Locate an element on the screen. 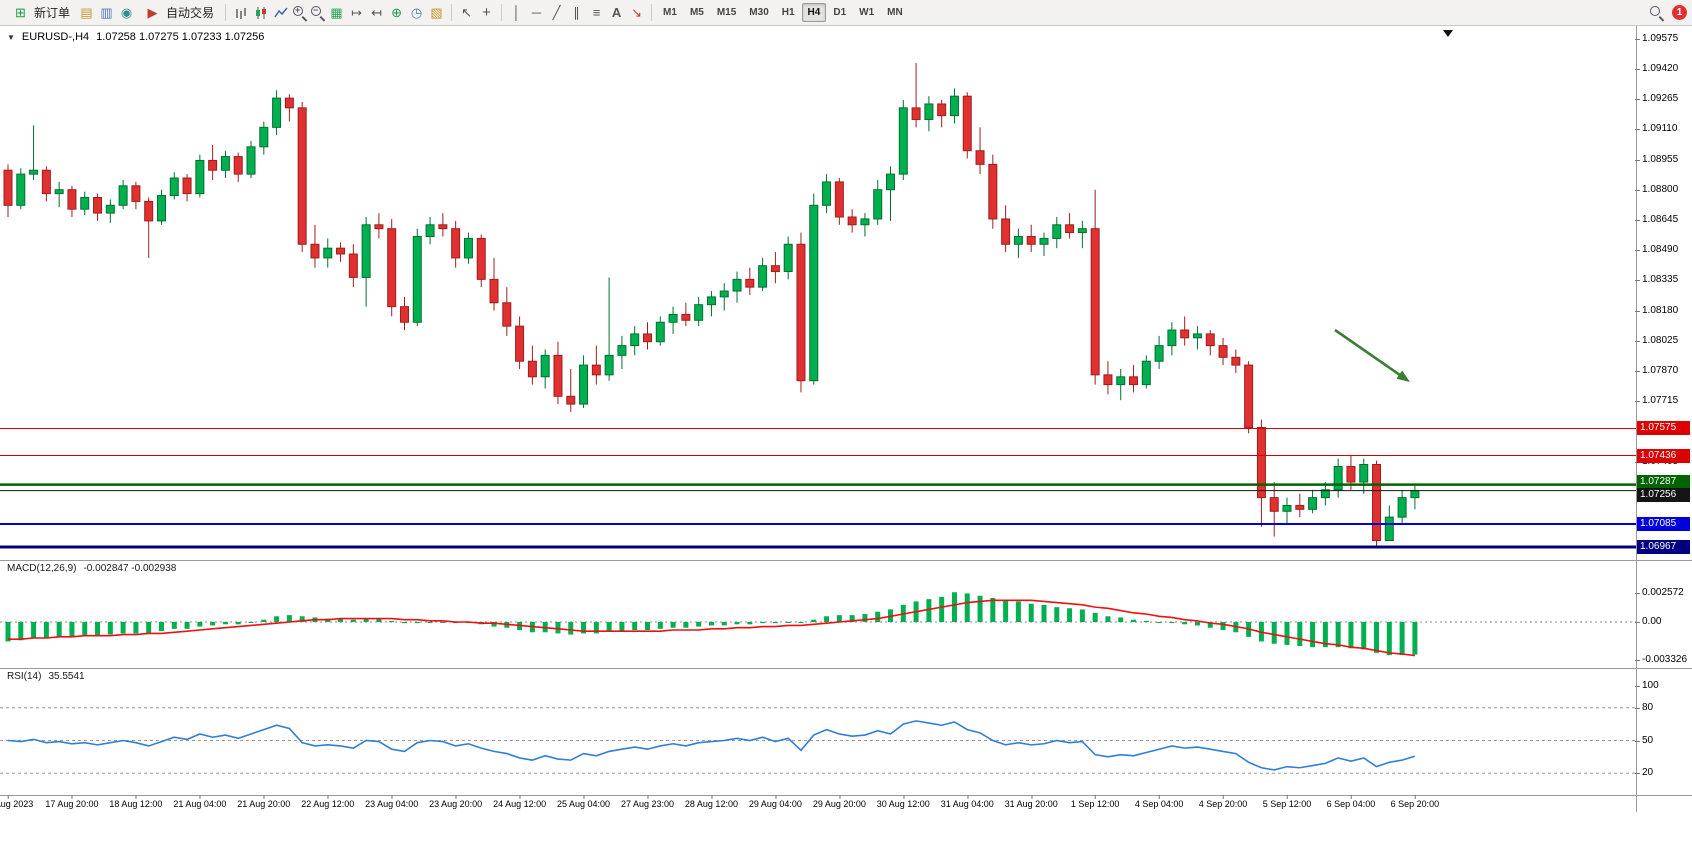  rsi-header: RSI(14) 35.5541 is located at coordinates (46, 676).